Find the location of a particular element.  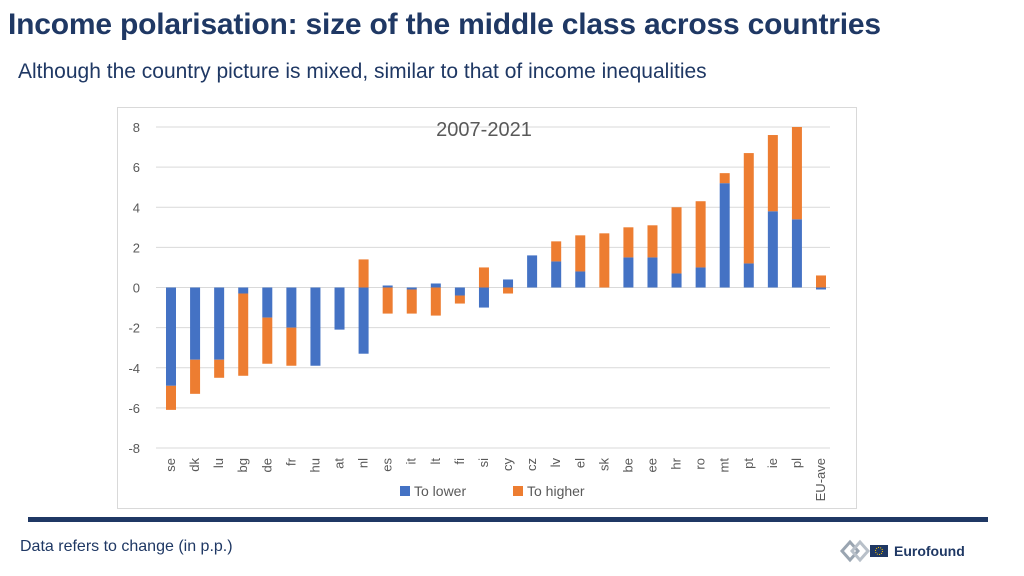

bar-si-to-higher is located at coordinates (483, 277).